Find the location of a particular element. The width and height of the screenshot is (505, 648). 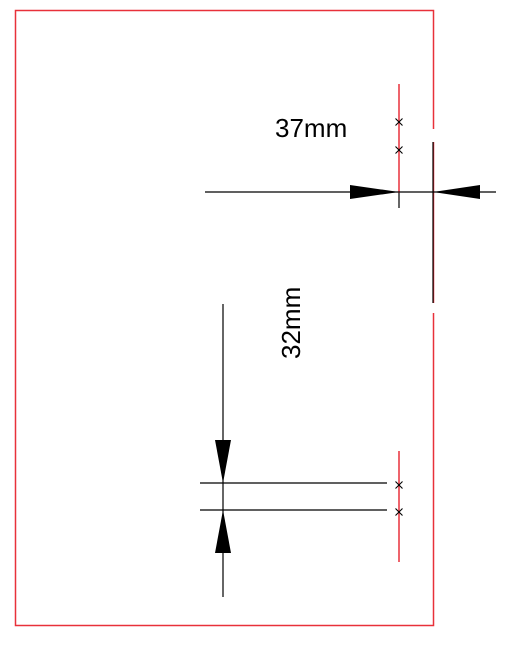

border-gap-bottom is located at coordinates (433, 308).